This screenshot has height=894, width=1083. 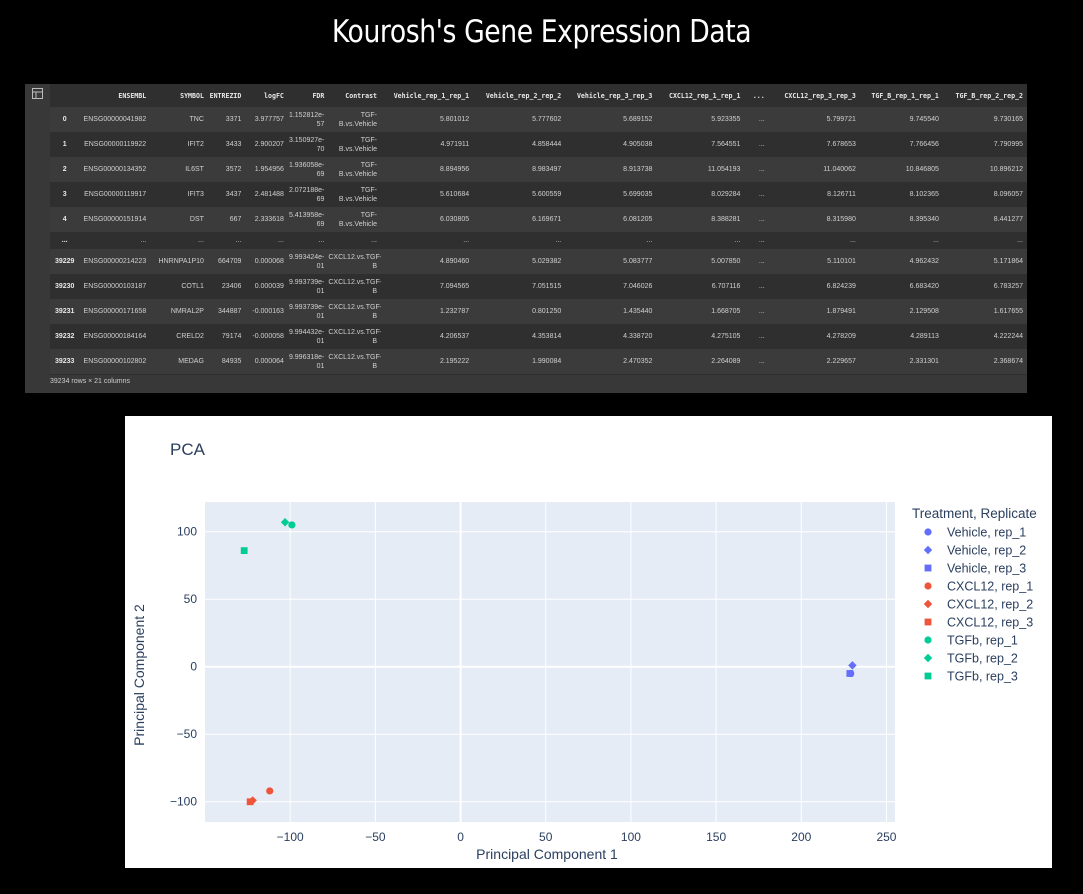 What do you see at coordinates (519, 95) in the screenshot?
I see `column-header: Vehicle_rep_2_rep_2` at bounding box center [519, 95].